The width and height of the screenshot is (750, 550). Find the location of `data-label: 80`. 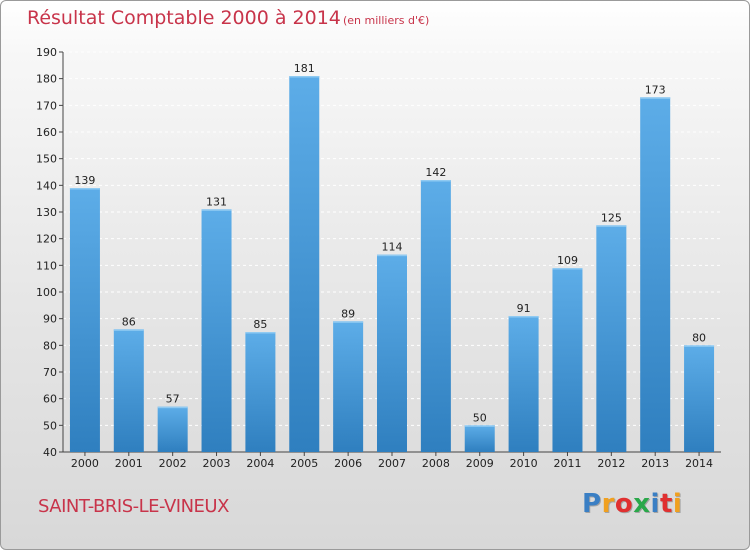

data-label: 80 is located at coordinates (699, 337).